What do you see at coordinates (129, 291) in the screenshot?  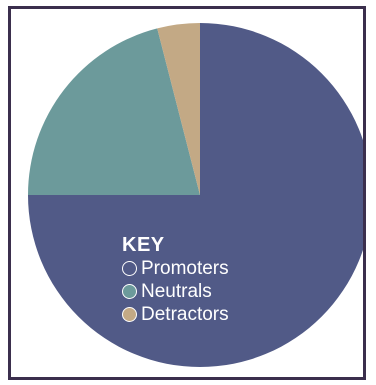 I see `legend-swatch-neutrals` at bounding box center [129, 291].